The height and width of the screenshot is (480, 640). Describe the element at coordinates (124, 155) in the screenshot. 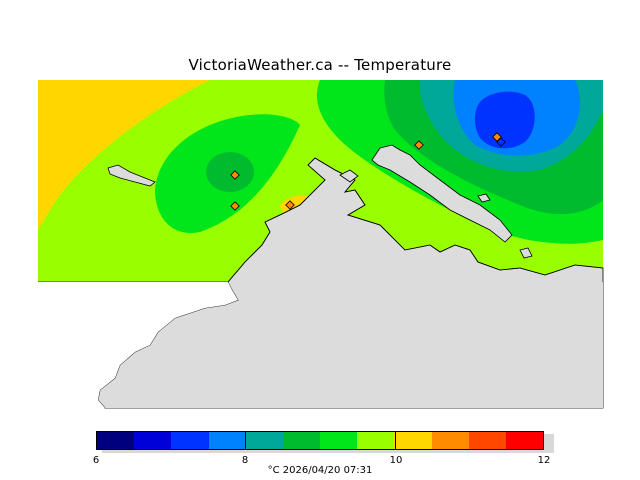

I see `warm-band-northwest` at that location.